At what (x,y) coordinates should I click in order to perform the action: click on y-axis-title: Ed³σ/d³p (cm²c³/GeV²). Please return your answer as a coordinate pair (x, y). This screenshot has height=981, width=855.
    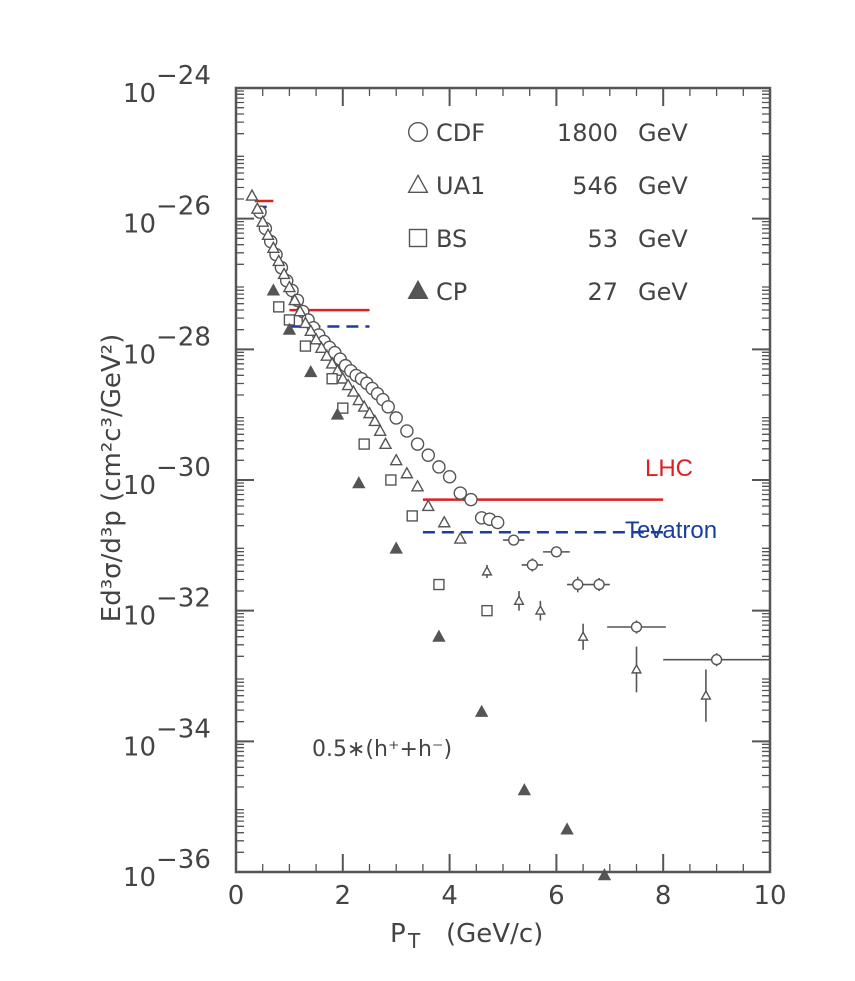
    Looking at the image, I should click on (112, 478).